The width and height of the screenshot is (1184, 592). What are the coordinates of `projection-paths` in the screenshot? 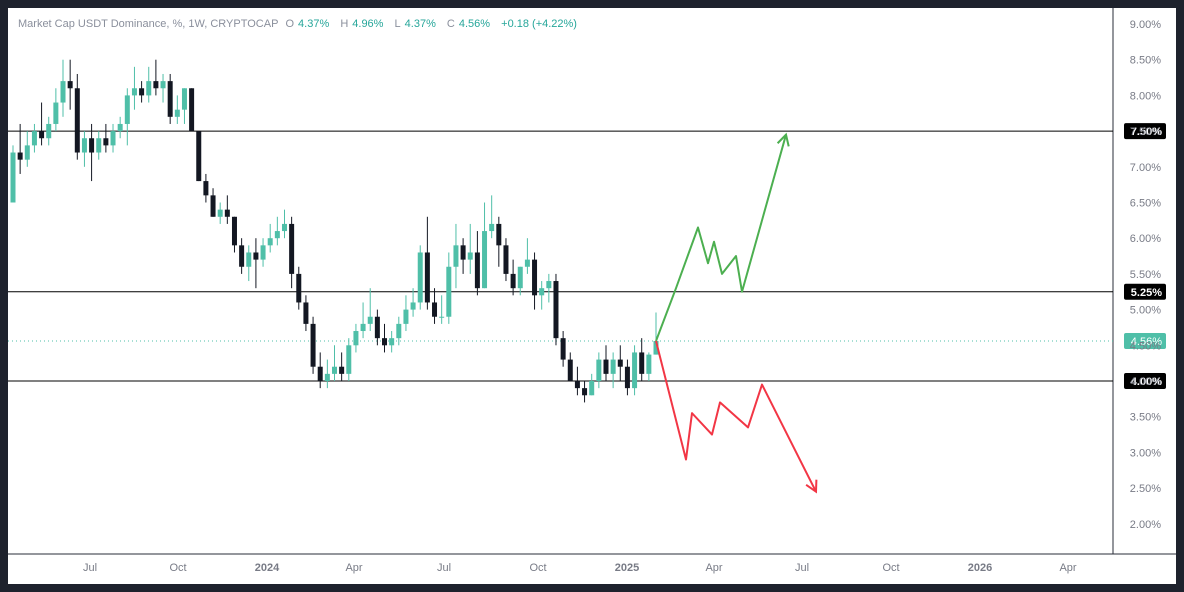 It's located at (736, 313).